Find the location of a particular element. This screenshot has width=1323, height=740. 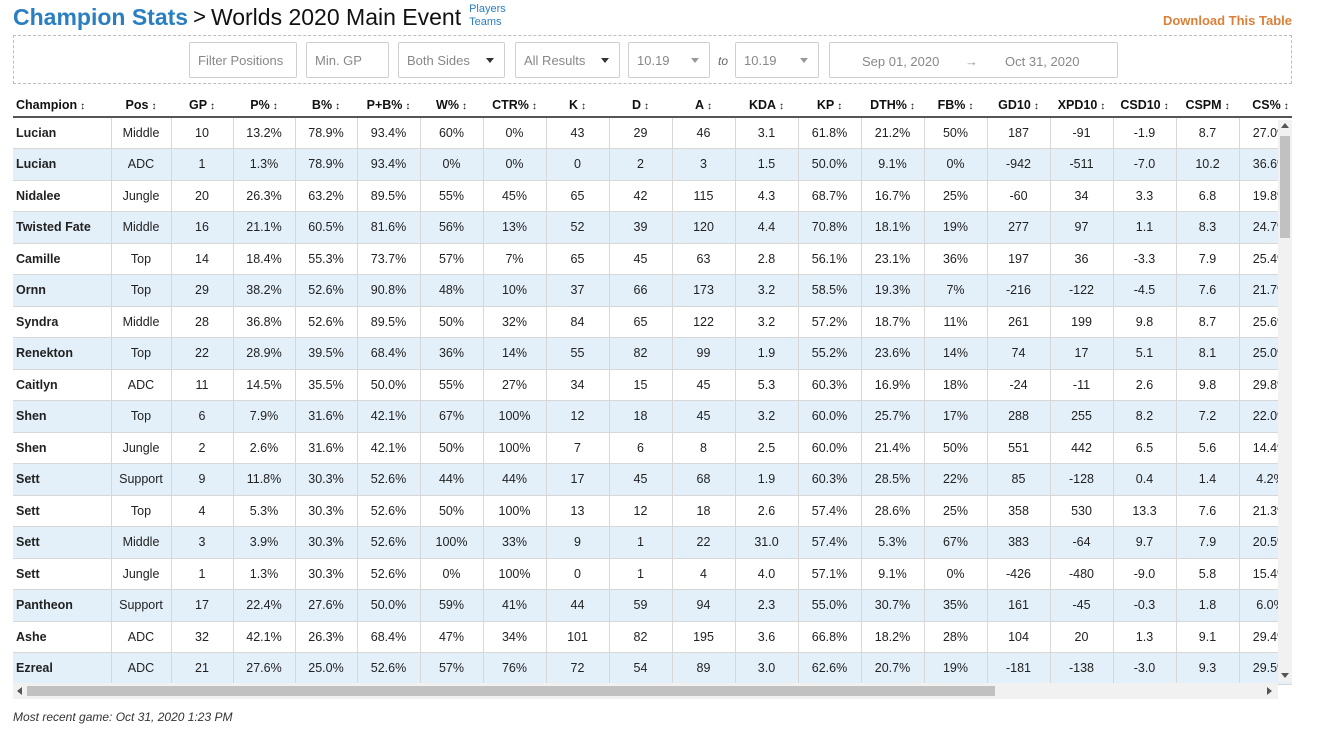

filter-positions-input: Filter Positions is located at coordinates (243, 60).